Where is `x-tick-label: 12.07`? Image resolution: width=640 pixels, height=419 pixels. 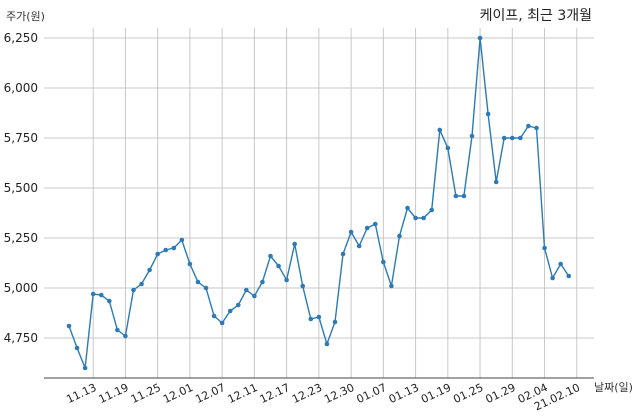 x-tick-label: 12.07 is located at coordinates (210, 393).